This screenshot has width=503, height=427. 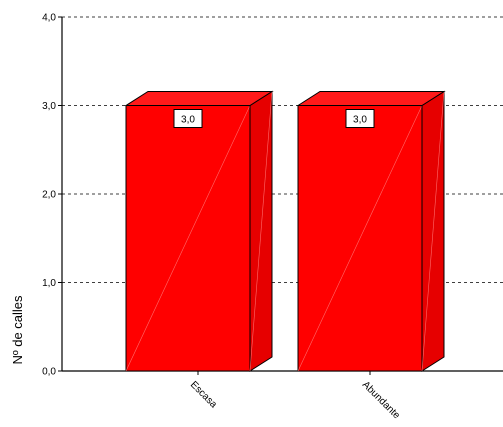 I want to click on y-tick-label: 4,0, so click(x=49, y=18).